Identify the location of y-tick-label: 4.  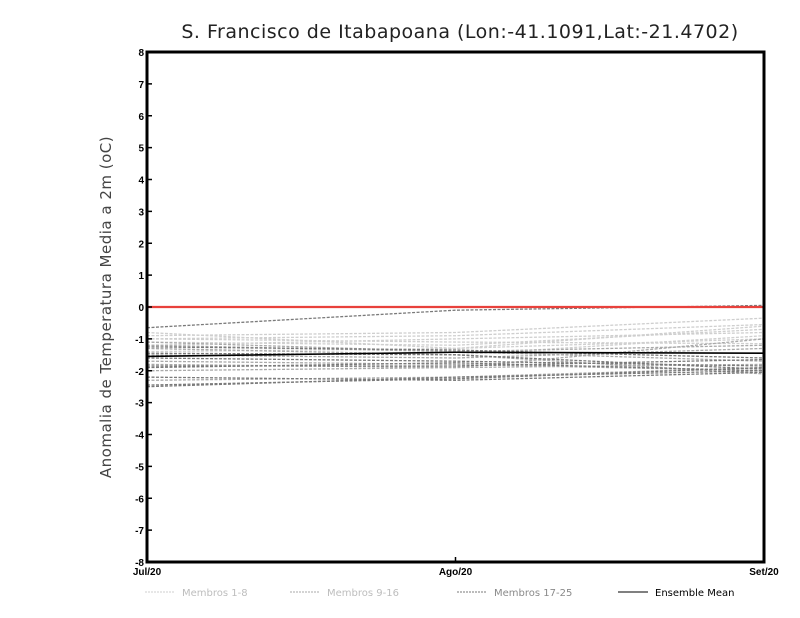
(141, 181).